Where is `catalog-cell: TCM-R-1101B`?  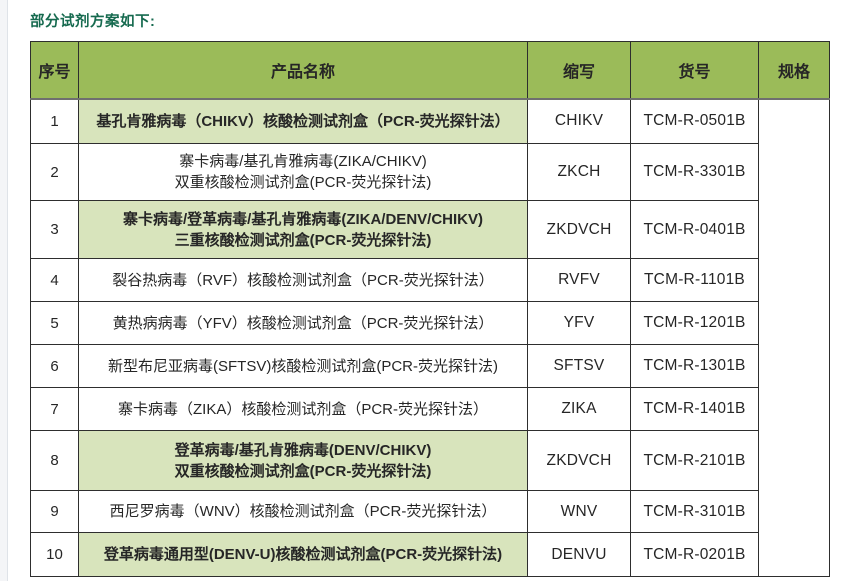 catalog-cell: TCM-R-1101B is located at coordinates (694, 280).